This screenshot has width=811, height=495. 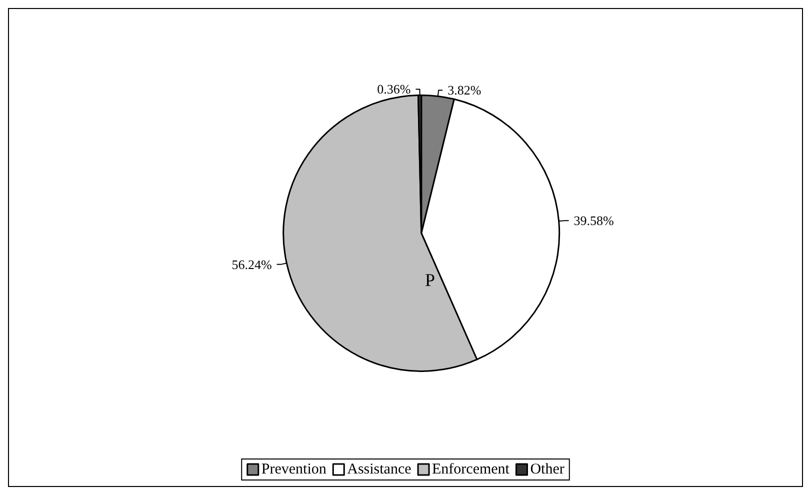 I want to click on legend-label: Other, so click(x=547, y=470).